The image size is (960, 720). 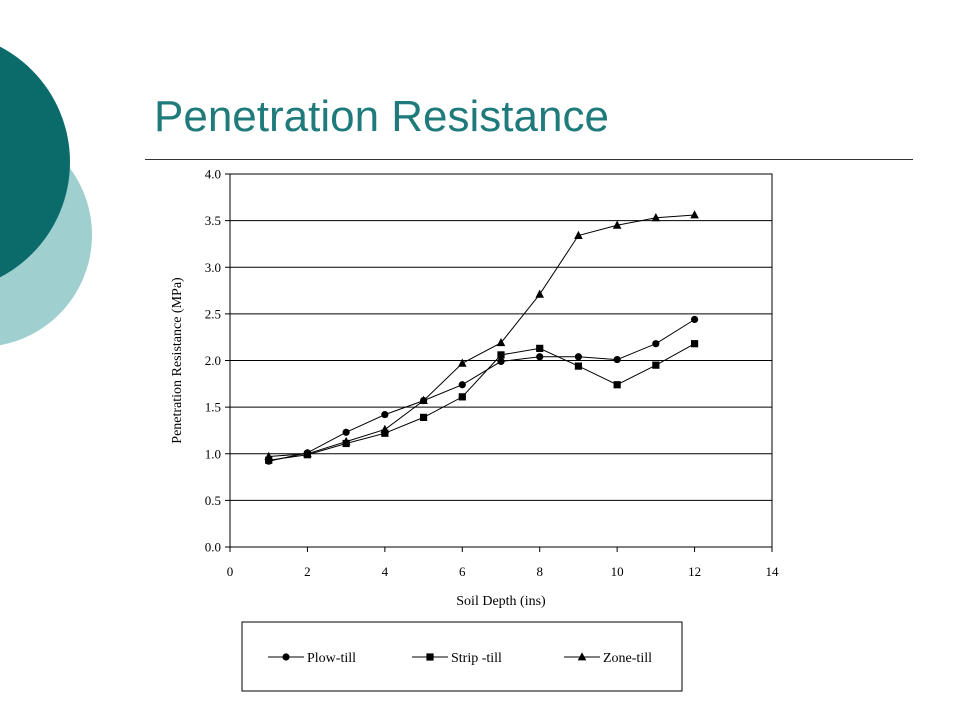 What do you see at coordinates (213, 500) in the screenshot?
I see `y-tick-label: 0.5` at bounding box center [213, 500].